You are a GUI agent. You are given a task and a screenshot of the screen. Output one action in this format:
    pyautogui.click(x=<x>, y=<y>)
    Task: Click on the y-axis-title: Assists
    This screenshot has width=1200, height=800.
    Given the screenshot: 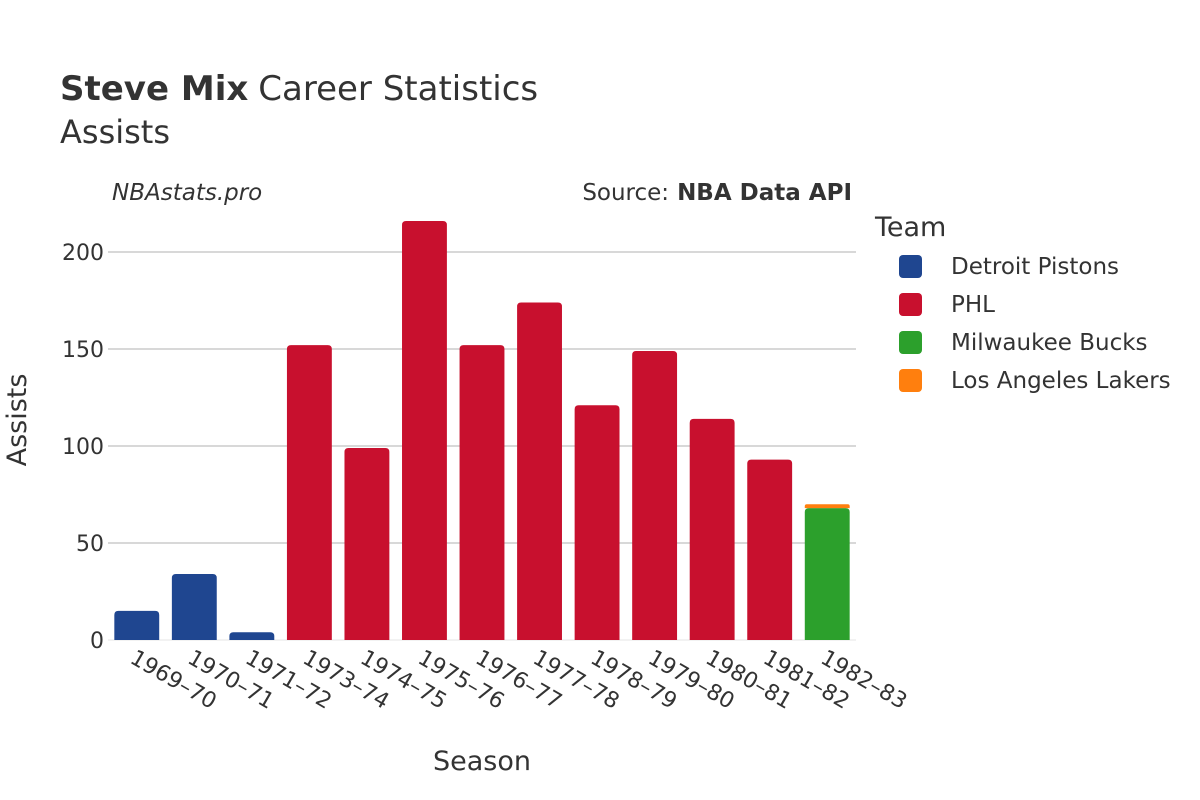 What is the action you would take?
    pyautogui.click(x=17, y=420)
    